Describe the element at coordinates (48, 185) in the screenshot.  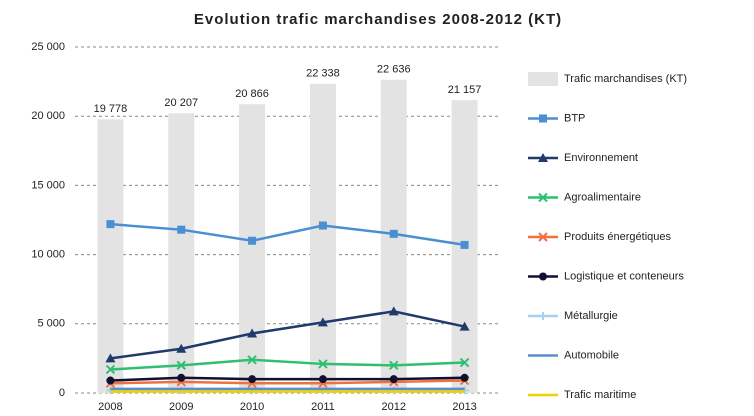
I see `y-tick-label: 15 000` at that location.